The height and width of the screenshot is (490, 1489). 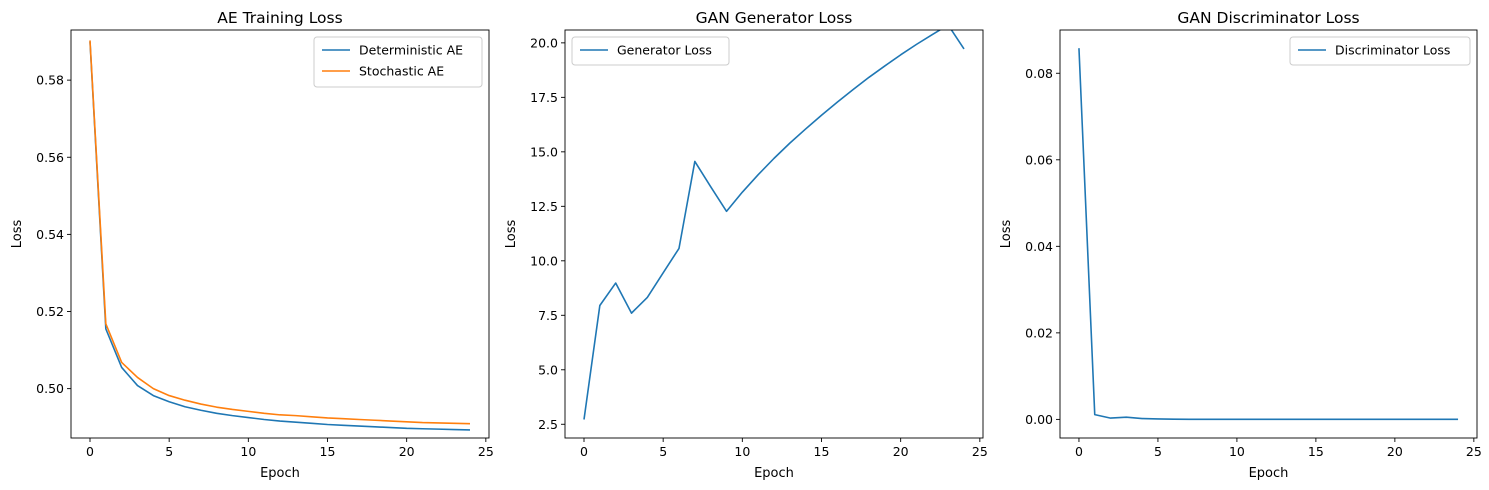 I want to click on y-tick-label: 0.52, so click(x=50, y=311).